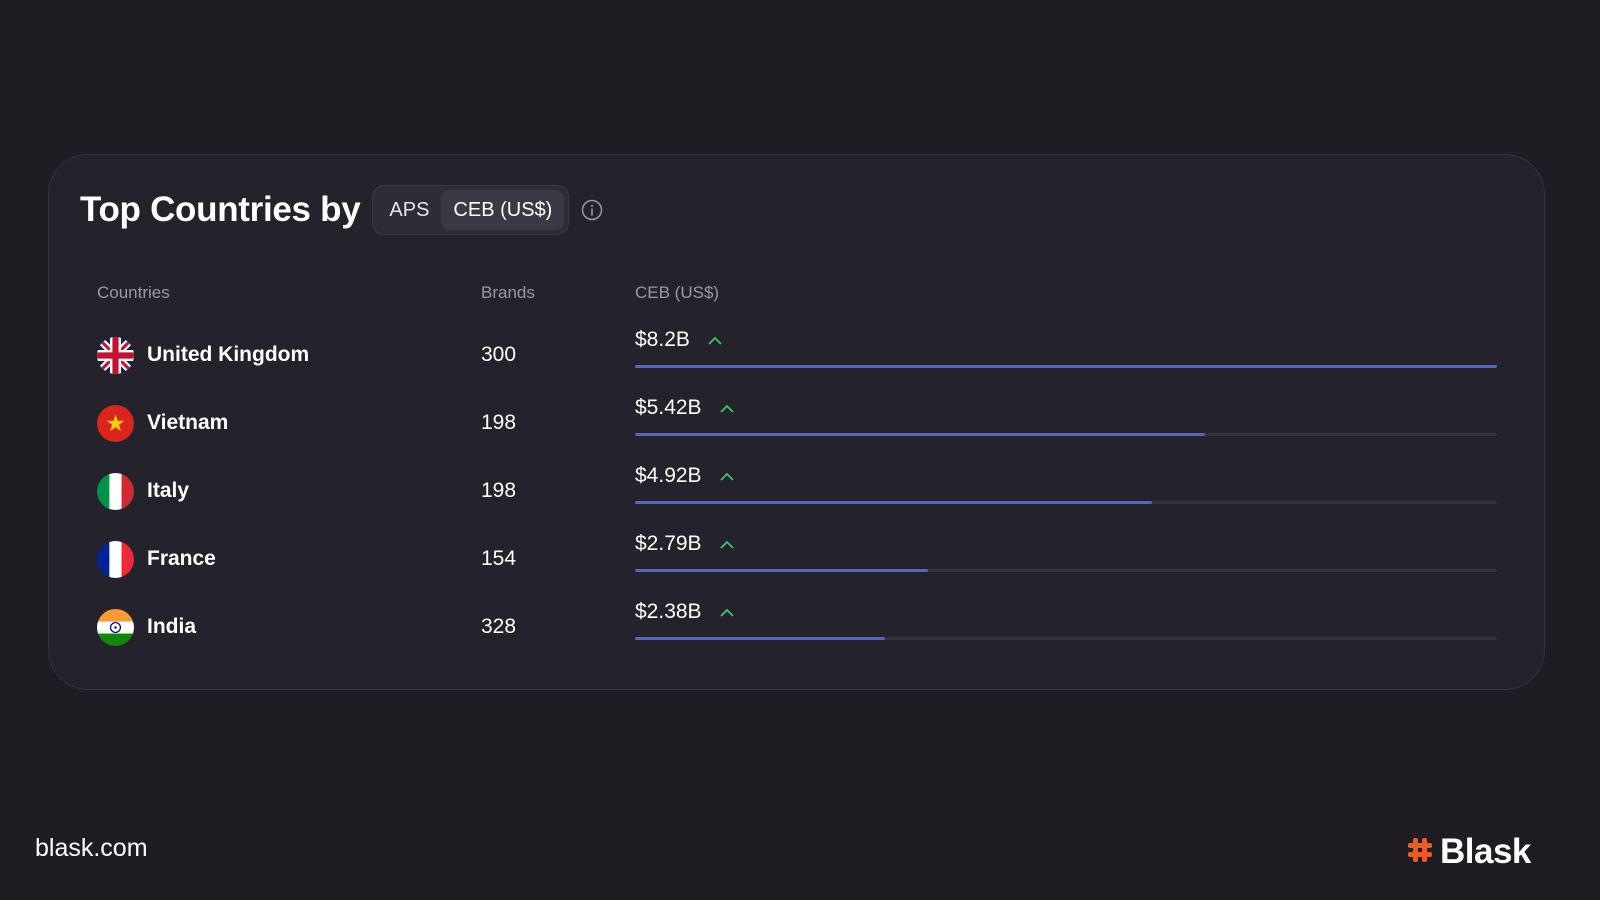 Image resolution: width=1600 pixels, height=900 pixels. I want to click on ceb-value: $4.92B, so click(668, 475).